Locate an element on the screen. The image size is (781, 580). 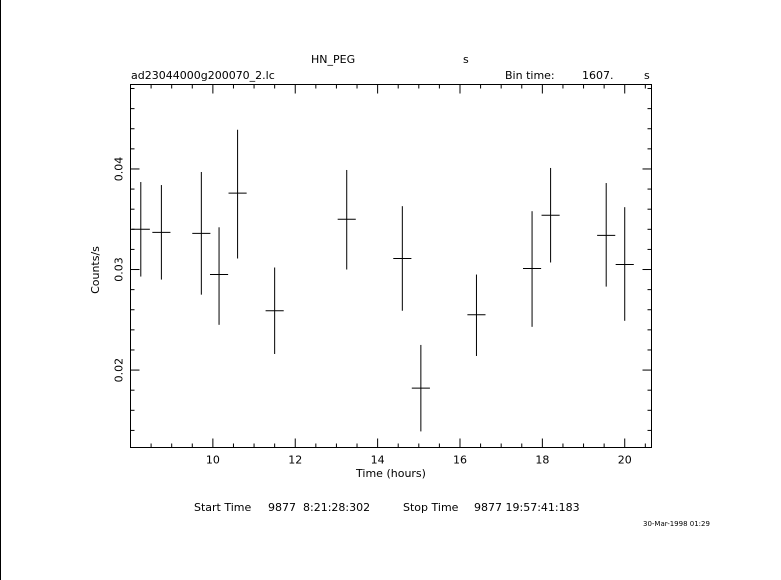
y-tick-label: 0.04 is located at coordinates (119, 169).